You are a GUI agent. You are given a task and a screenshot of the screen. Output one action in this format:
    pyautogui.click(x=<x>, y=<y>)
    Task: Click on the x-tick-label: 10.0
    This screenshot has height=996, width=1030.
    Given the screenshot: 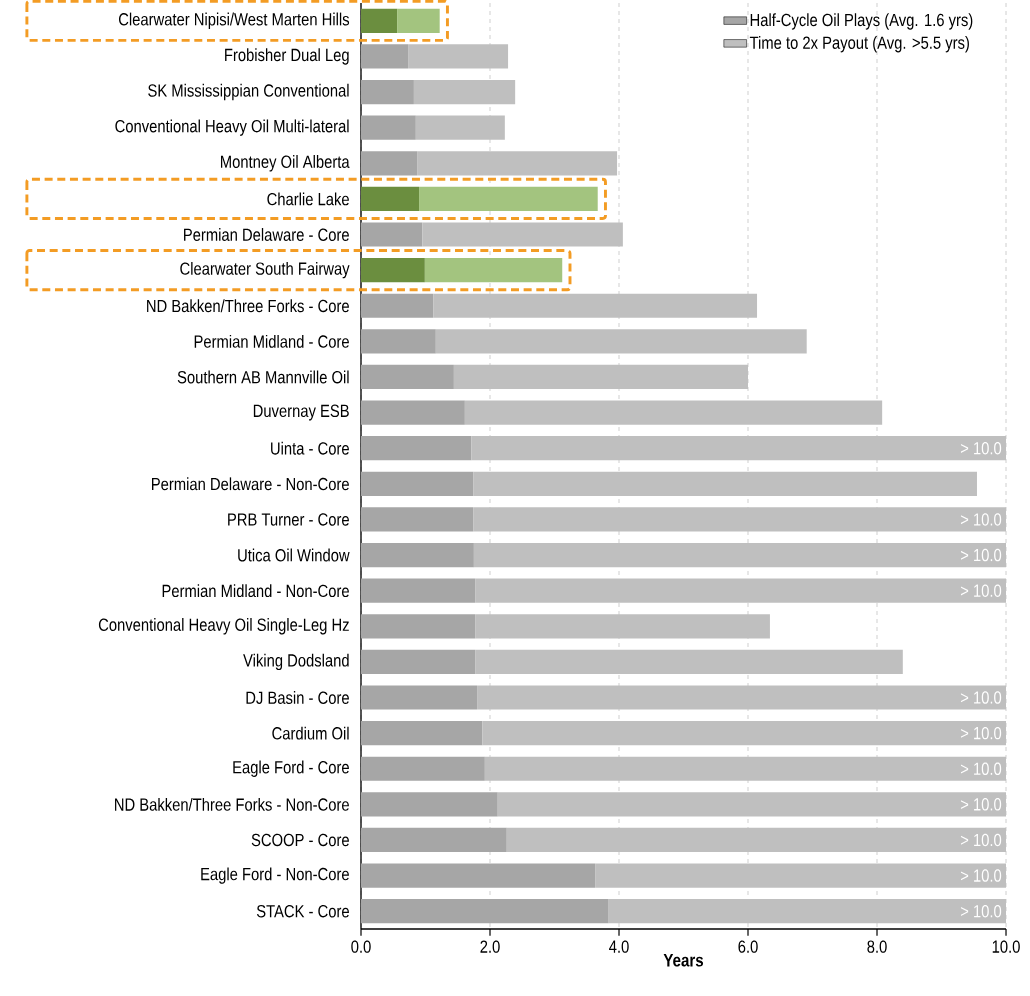 What is the action you would take?
    pyautogui.click(x=1006, y=946)
    